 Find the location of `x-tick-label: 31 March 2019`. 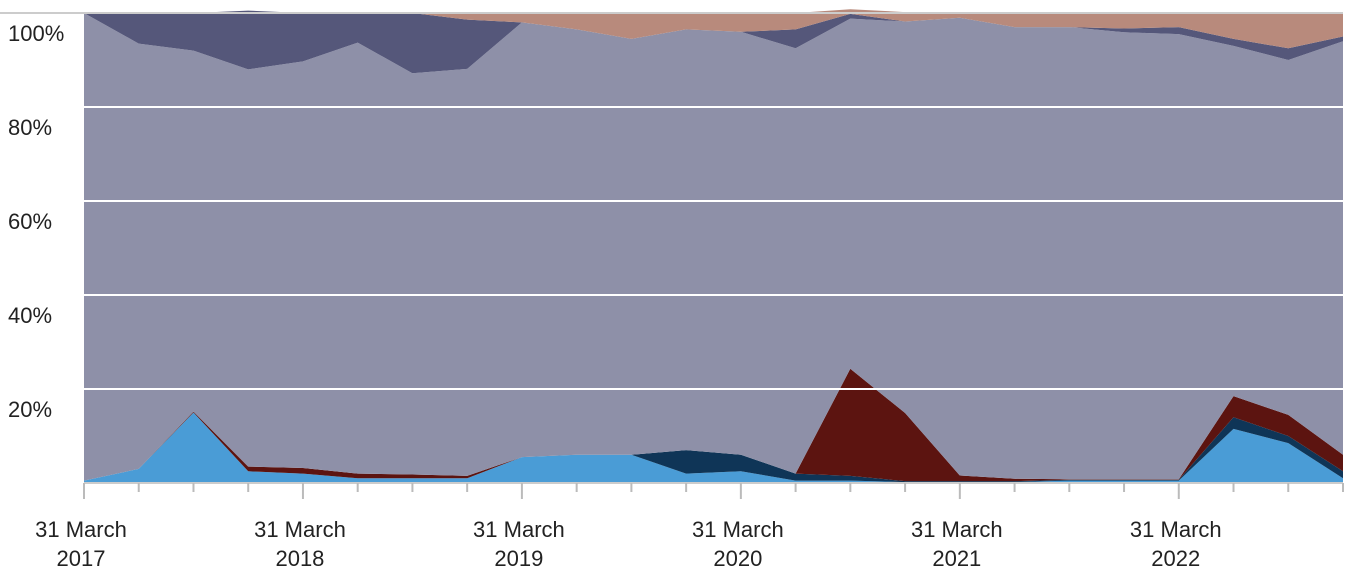

x-tick-label: 31 March 2019 is located at coordinates (519, 544).